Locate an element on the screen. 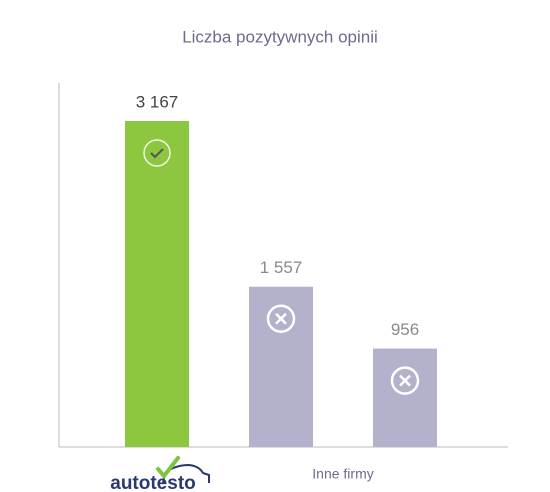 The width and height of the screenshot is (550, 492). check-mark is located at coordinates (157, 153).